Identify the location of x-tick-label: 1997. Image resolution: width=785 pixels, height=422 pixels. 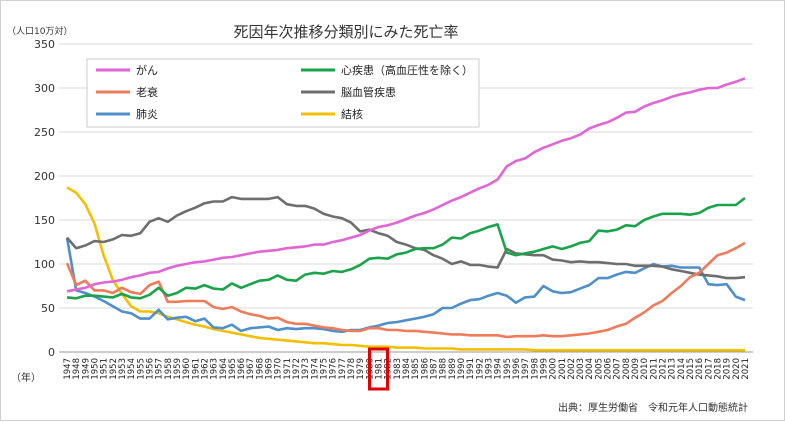
(526, 369).